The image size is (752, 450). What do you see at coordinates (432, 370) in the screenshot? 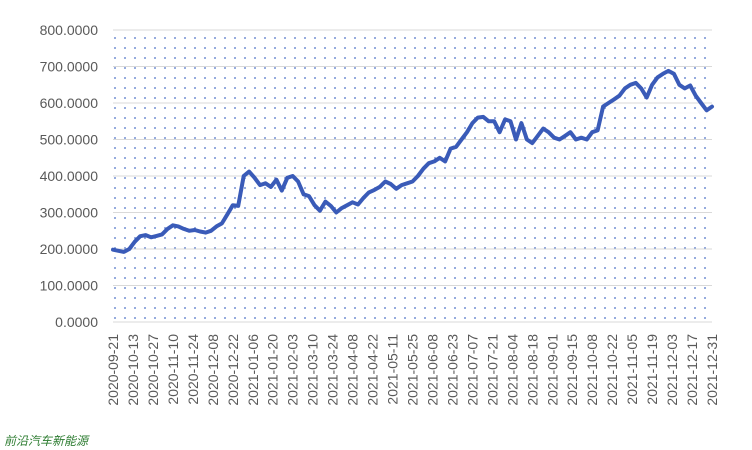
I see `x-tick-label: 2021-06-08` at bounding box center [432, 370].